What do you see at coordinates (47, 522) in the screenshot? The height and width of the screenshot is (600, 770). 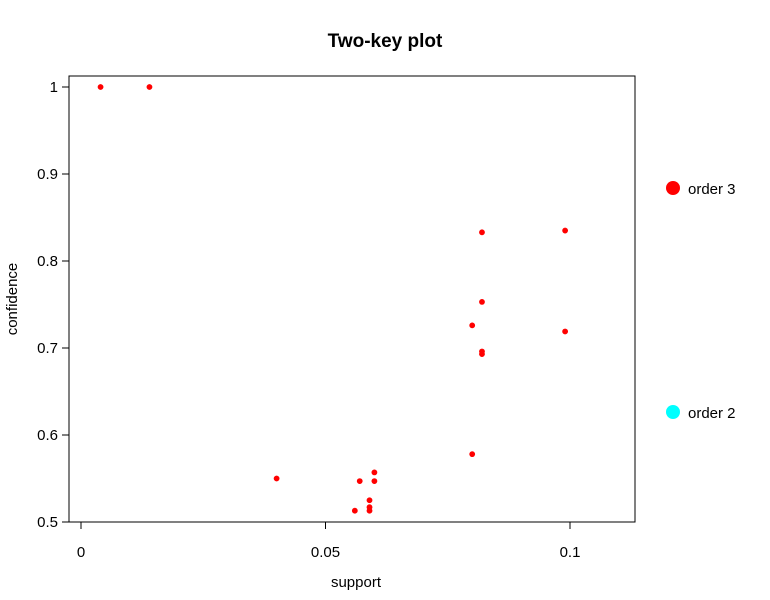 I see `y-tick-label: 0.5` at bounding box center [47, 522].